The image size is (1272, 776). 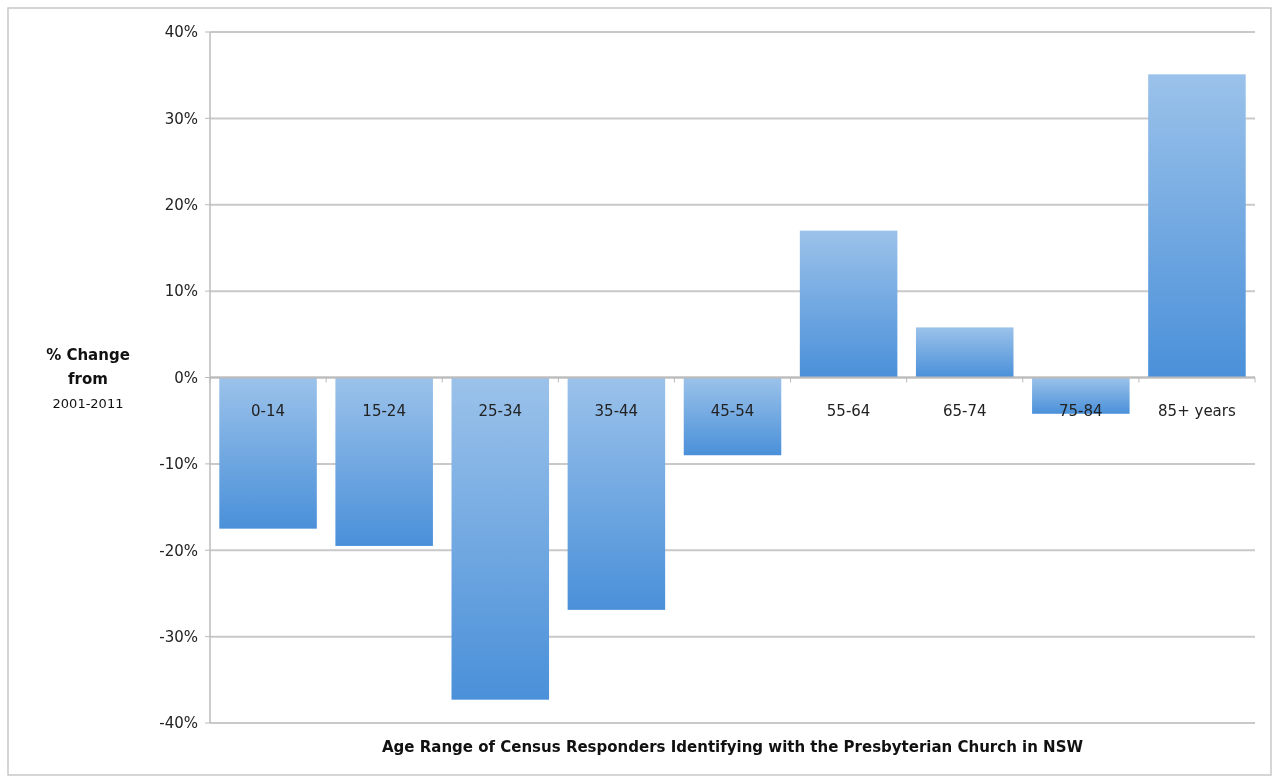 I want to click on x-tick-label: 15-24, so click(x=384, y=410).